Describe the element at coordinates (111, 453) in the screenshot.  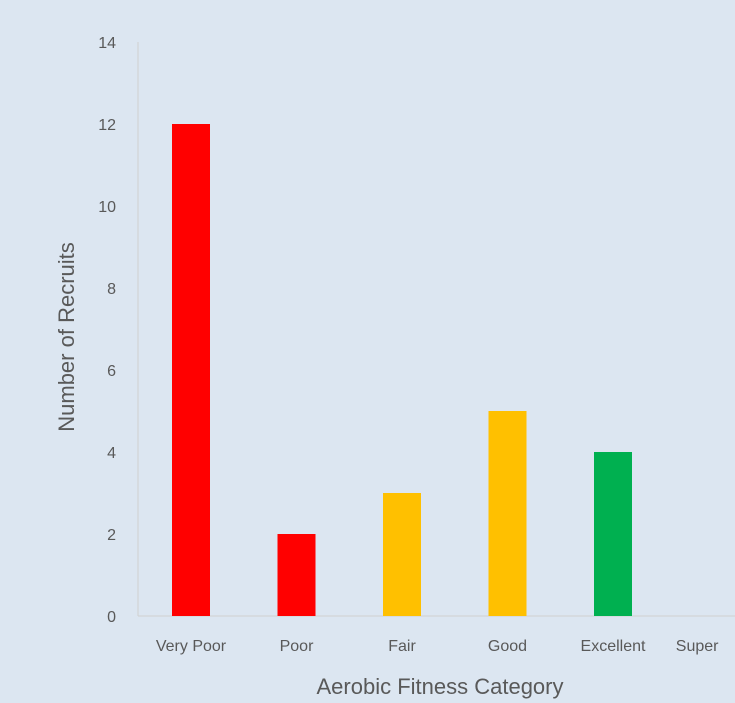
I see `y-tick-label: 4` at that location.